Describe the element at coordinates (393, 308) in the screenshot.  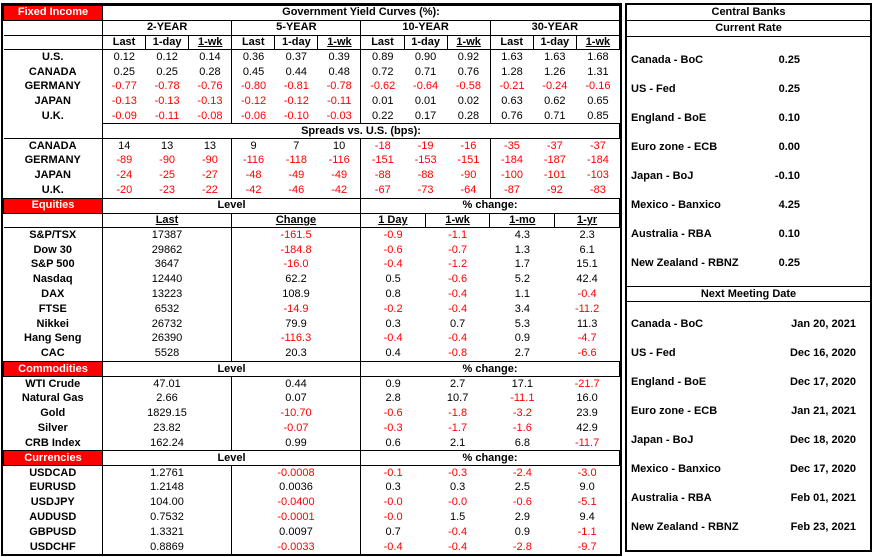
I see `value-cell: -0.2` at that location.